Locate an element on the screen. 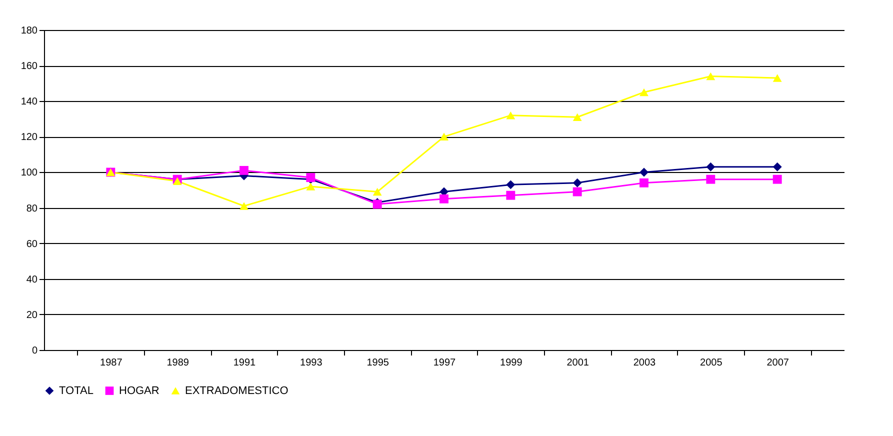 The image size is (893, 436). x-tick-label: 1987 is located at coordinates (111, 363).